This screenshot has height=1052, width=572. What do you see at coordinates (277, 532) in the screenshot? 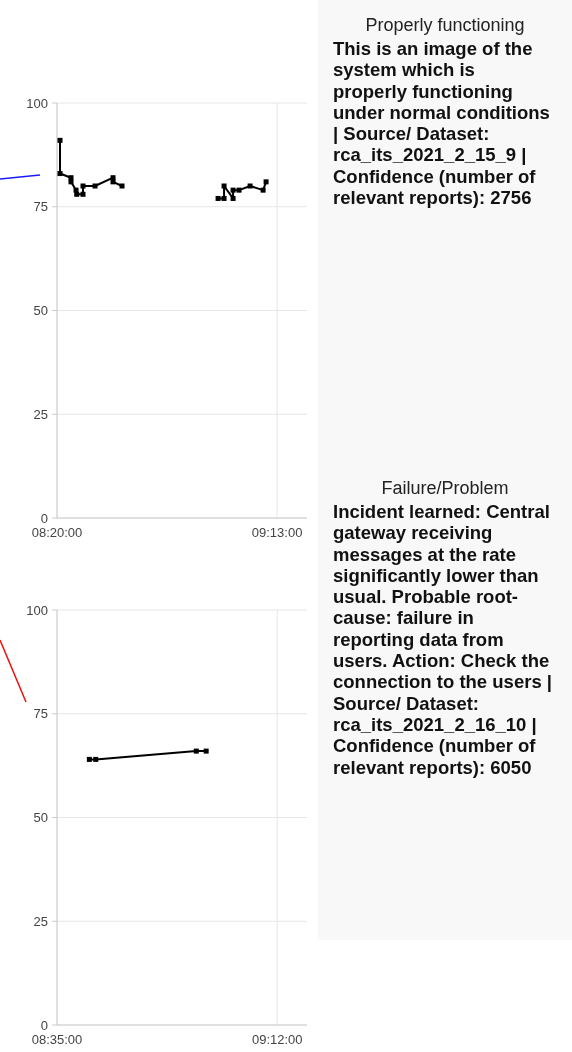
I see `x-tick-label: 09:13:00` at bounding box center [277, 532].